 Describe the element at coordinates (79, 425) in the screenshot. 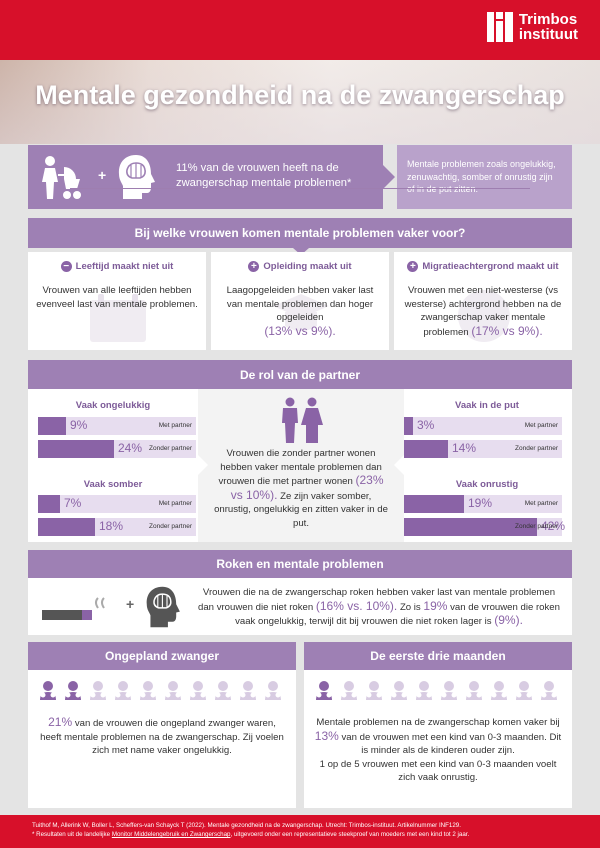

I see `bar-value: 9%` at that location.